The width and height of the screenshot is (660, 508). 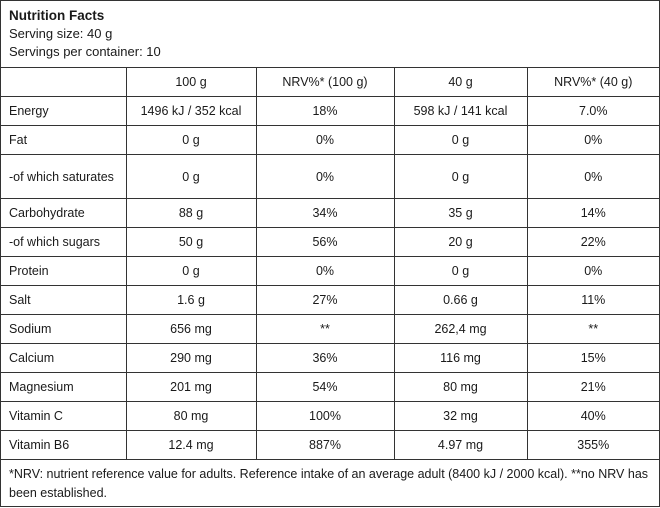 What do you see at coordinates (460, 358) in the screenshot?
I see `table-cell: 116 mg` at bounding box center [460, 358].